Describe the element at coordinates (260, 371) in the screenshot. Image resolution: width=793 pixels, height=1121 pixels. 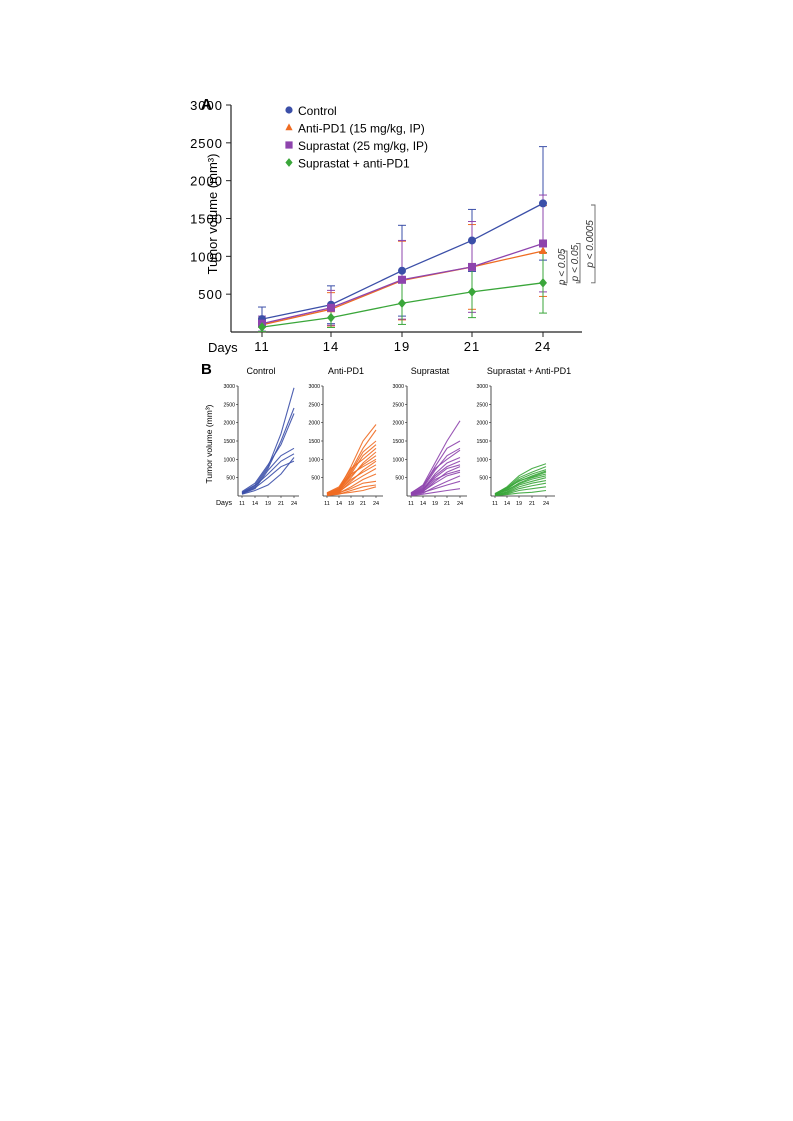
I see `subplot-title: Control` at that location.